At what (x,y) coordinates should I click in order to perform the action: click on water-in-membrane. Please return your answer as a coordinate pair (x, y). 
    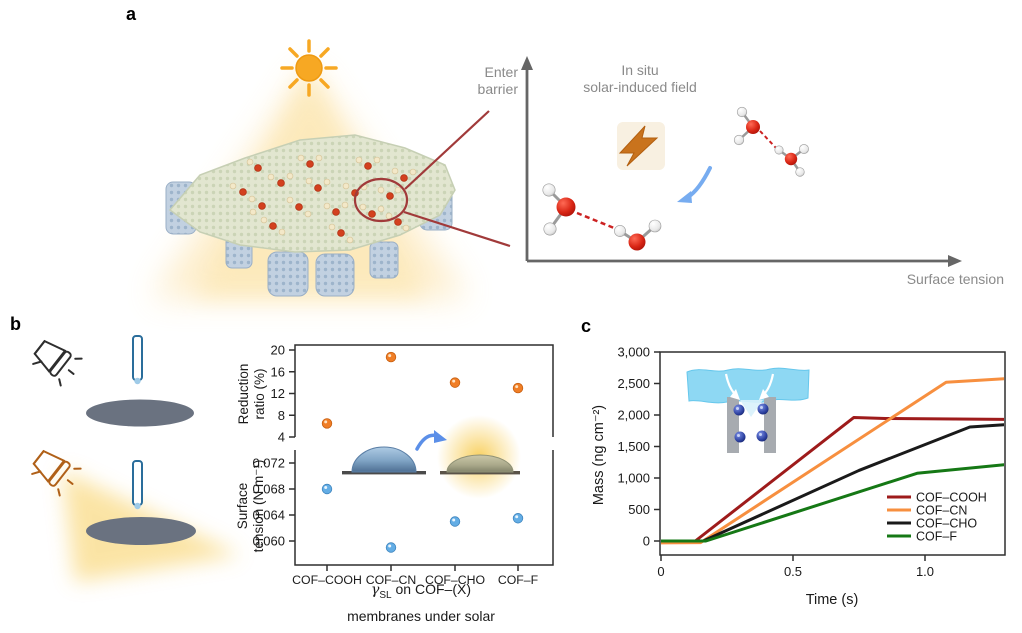
    Looking at the image, I should click on (323, 199).